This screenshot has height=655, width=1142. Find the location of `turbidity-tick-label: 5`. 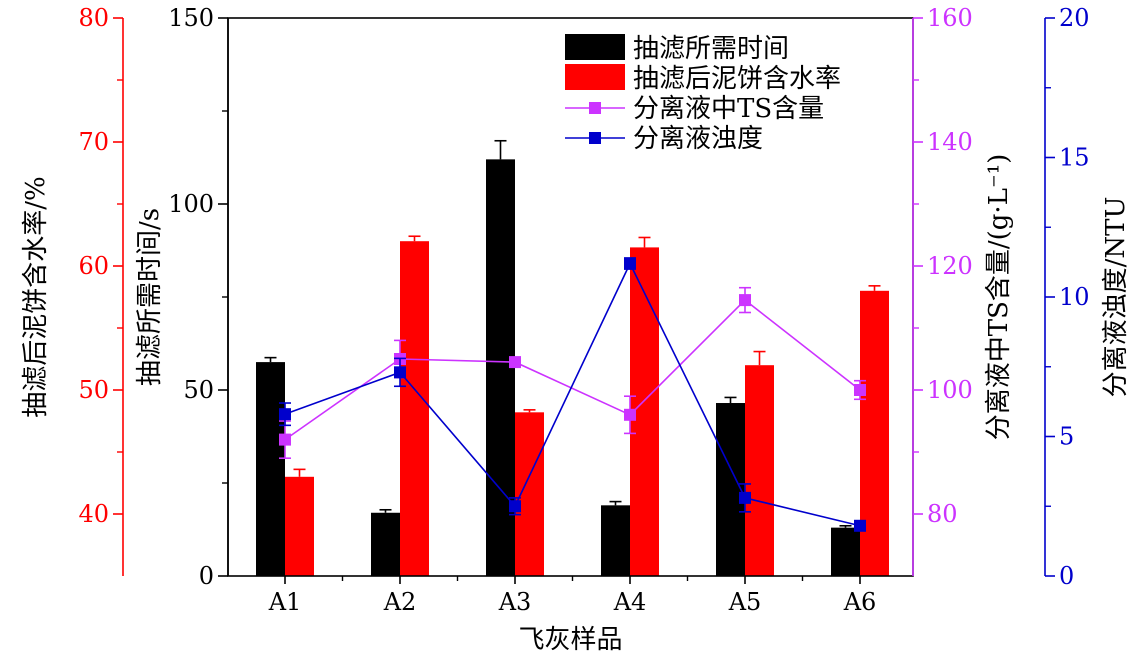

turbidity-tick-label: 5 is located at coordinates (1066, 437).